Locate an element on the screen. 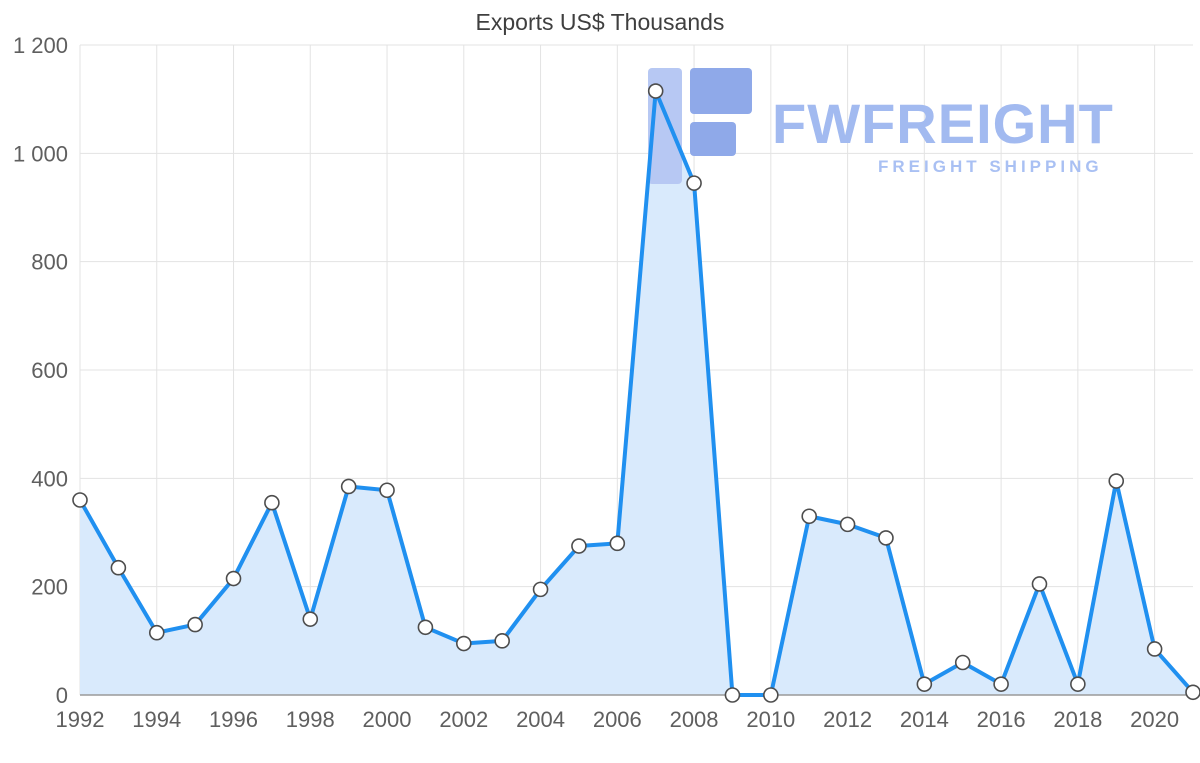  x-tick-label: 1994 is located at coordinates (156, 719).